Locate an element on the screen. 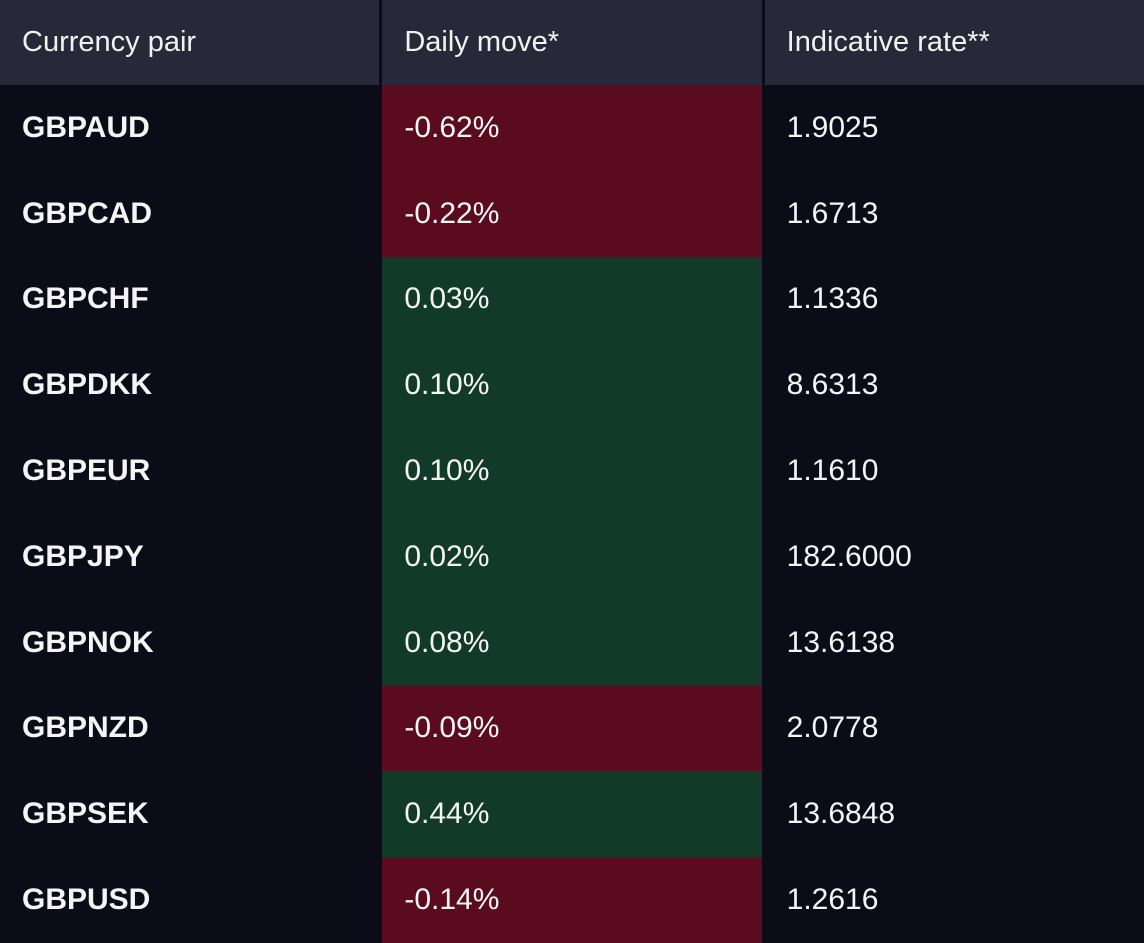  column-header-daily-move: Daily move* is located at coordinates (572, 42).